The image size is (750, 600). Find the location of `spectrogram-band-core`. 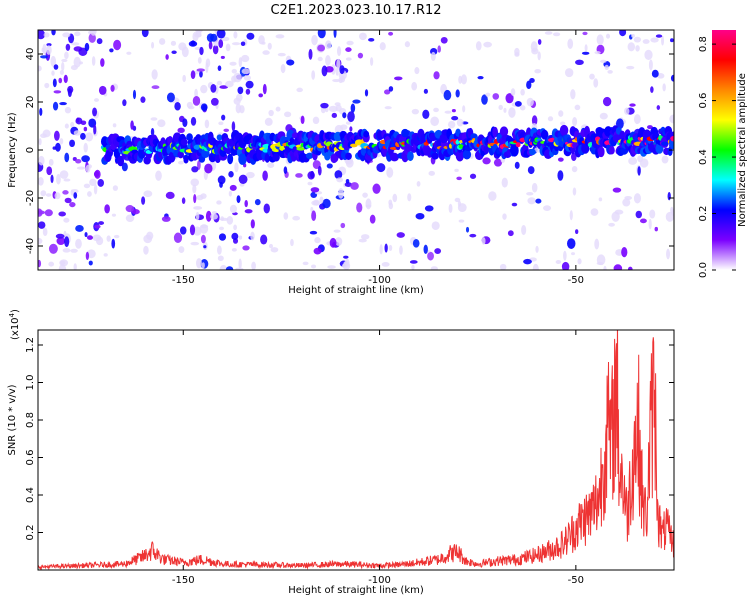

spectrogram-band-core is located at coordinates (665, 143).